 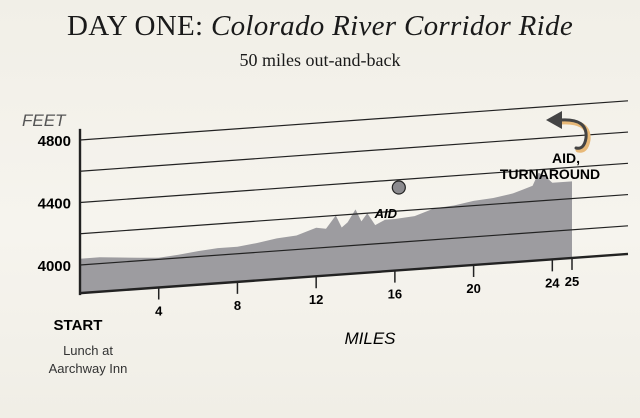 I want to click on y-tick-label: 4800, so click(x=54, y=141).